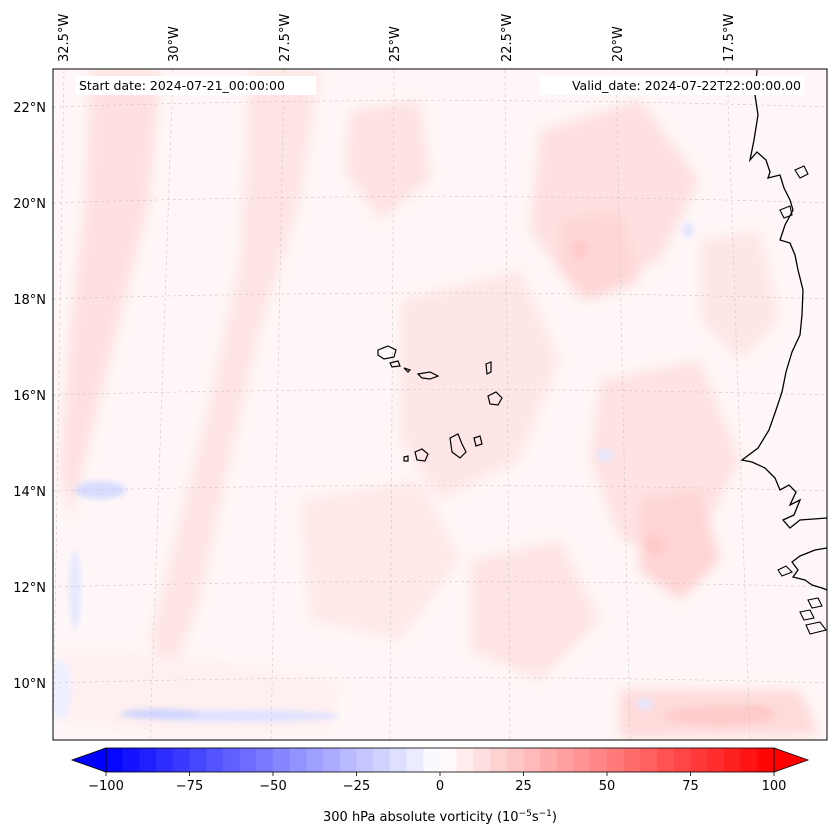 The width and height of the screenshot is (837, 839). What do you see at coordinates (478, 441) in the screenshot?
I see `island-maio` at bounding box center [478, 441].